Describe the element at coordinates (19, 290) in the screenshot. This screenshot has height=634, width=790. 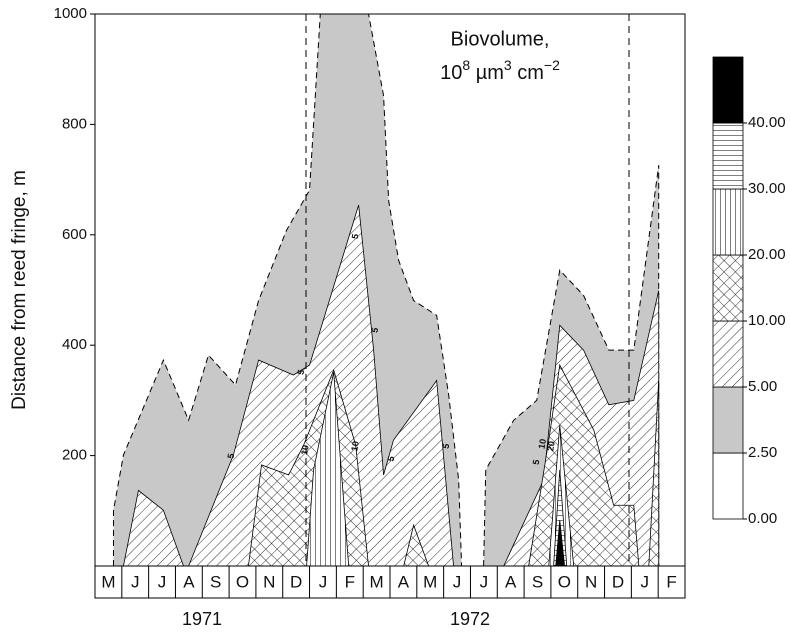
I see `y-axis-label: Distance from reed fringe, m` at that location.